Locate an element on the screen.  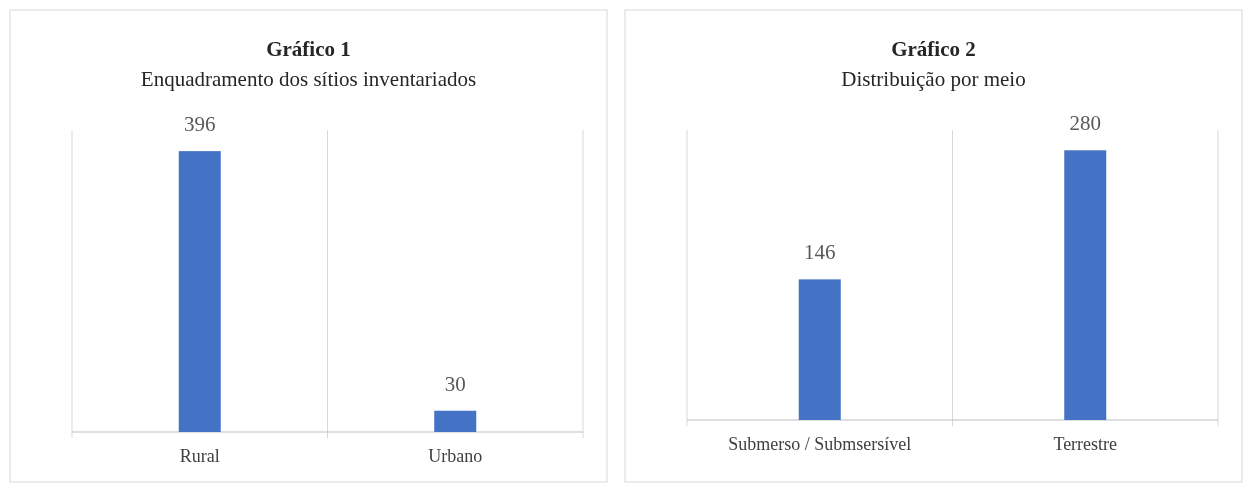
x-tick-label: Submerso / Submsersível is located at coordinates (820, 444).